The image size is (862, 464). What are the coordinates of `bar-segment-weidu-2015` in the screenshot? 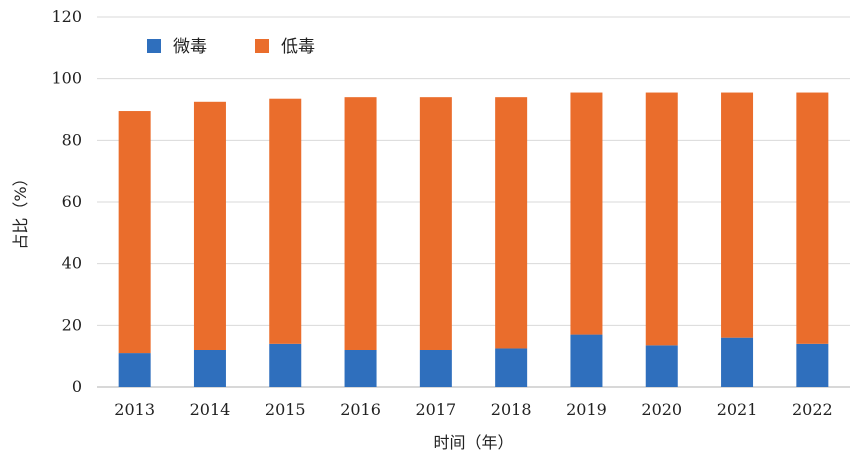 It's located at (285, 365).